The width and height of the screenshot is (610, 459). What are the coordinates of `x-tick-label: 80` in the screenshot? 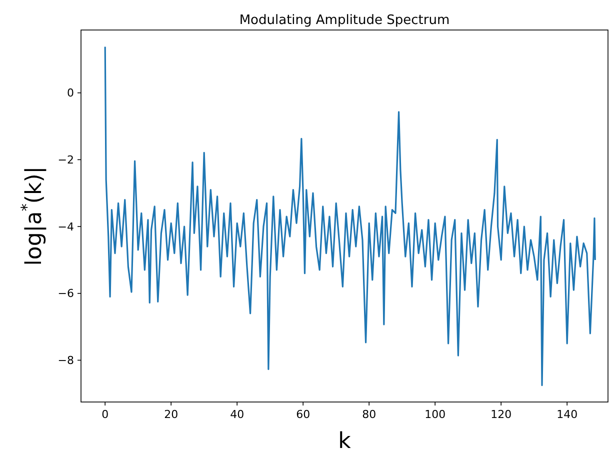 It's located at (369, 414).